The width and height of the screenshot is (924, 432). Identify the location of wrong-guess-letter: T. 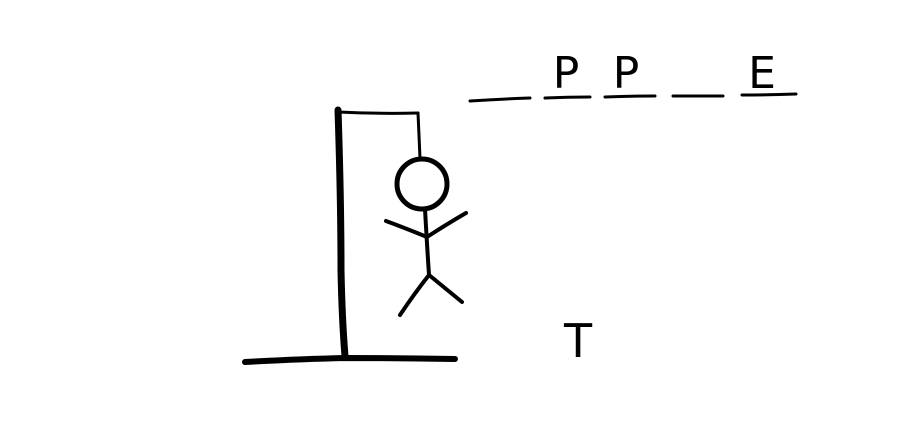
(578, 341).